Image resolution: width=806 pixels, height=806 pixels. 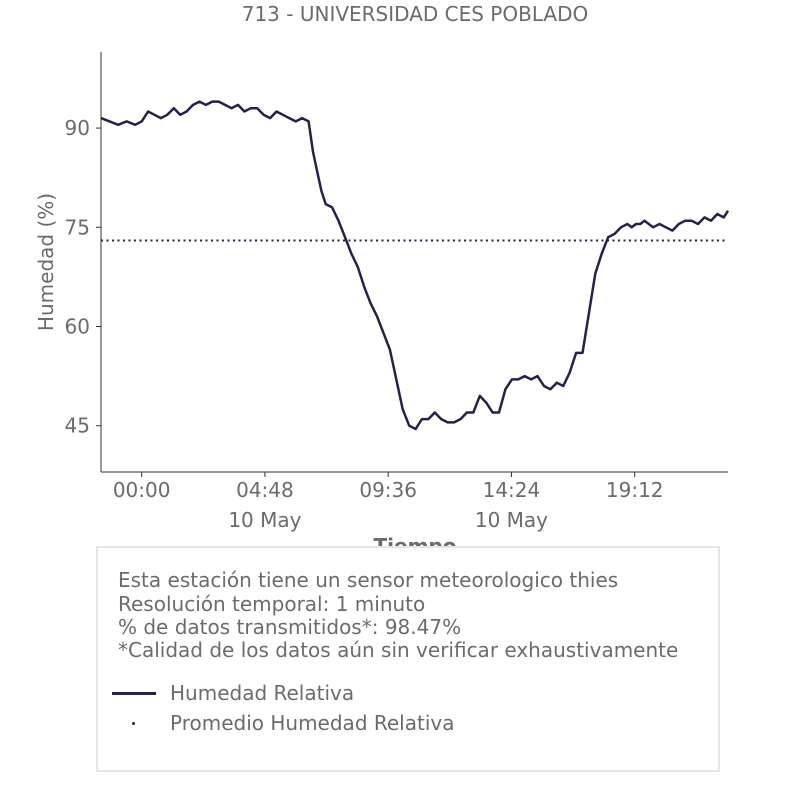 I want to click on legend-dot-swatch, so click(x=133, y=723).